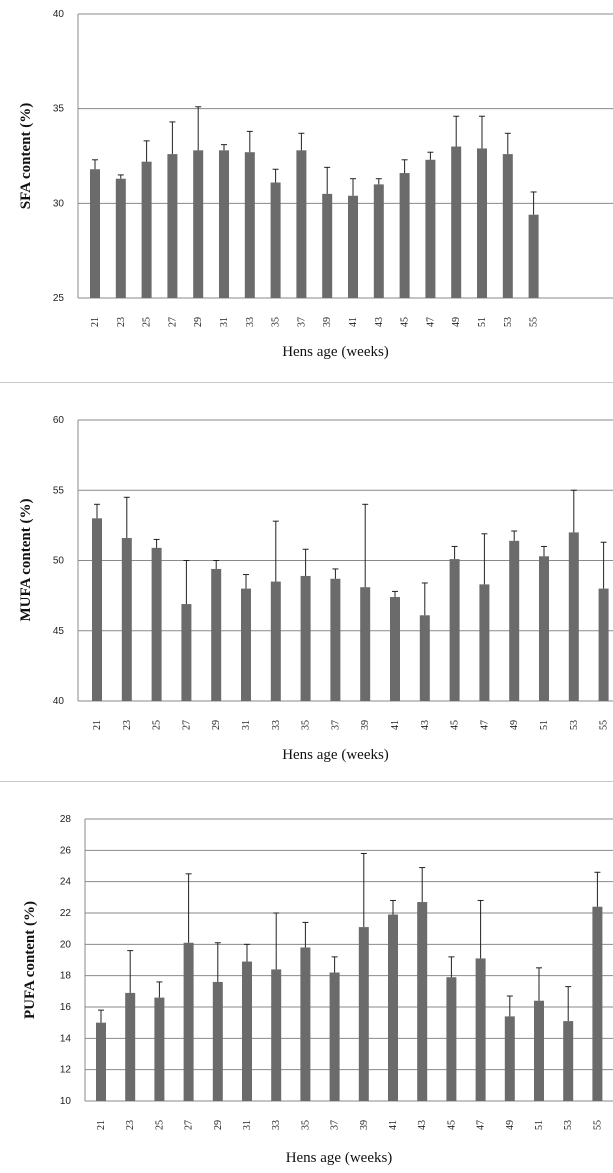  I want to click on x-tick-label: 37, so click(335, 1125).